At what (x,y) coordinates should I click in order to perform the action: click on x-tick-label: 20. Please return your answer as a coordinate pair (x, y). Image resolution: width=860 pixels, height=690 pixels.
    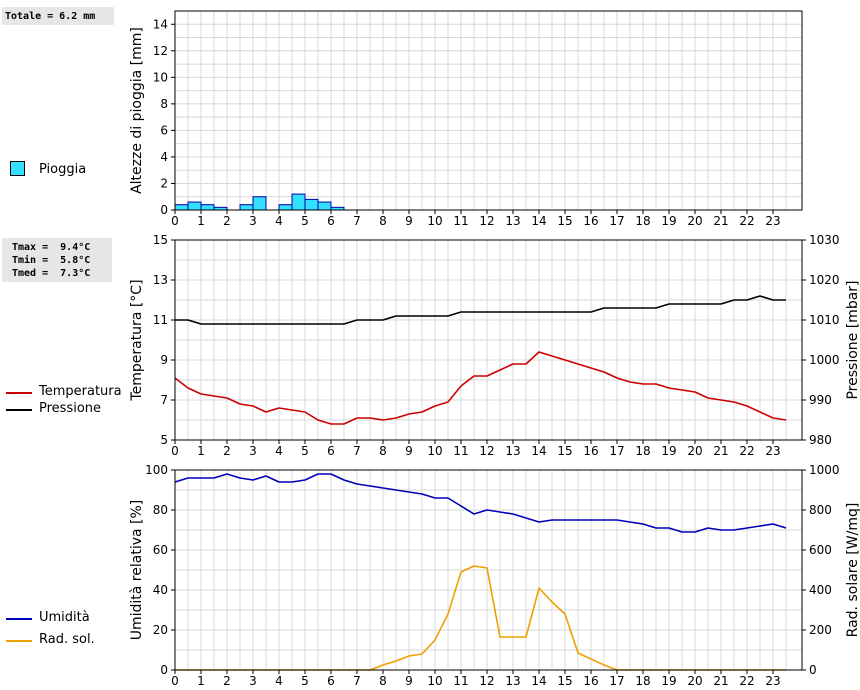
    Looking at the image, I should click on (694, 681).